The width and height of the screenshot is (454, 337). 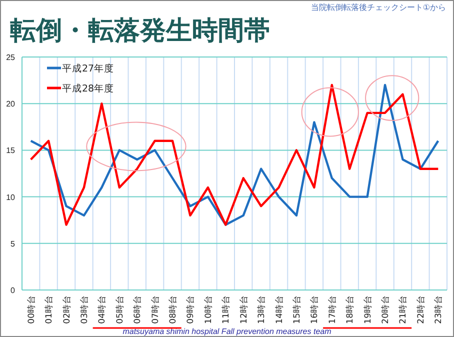 I want to click on x-tick-label: 23時台, so click(x=438, y=309).